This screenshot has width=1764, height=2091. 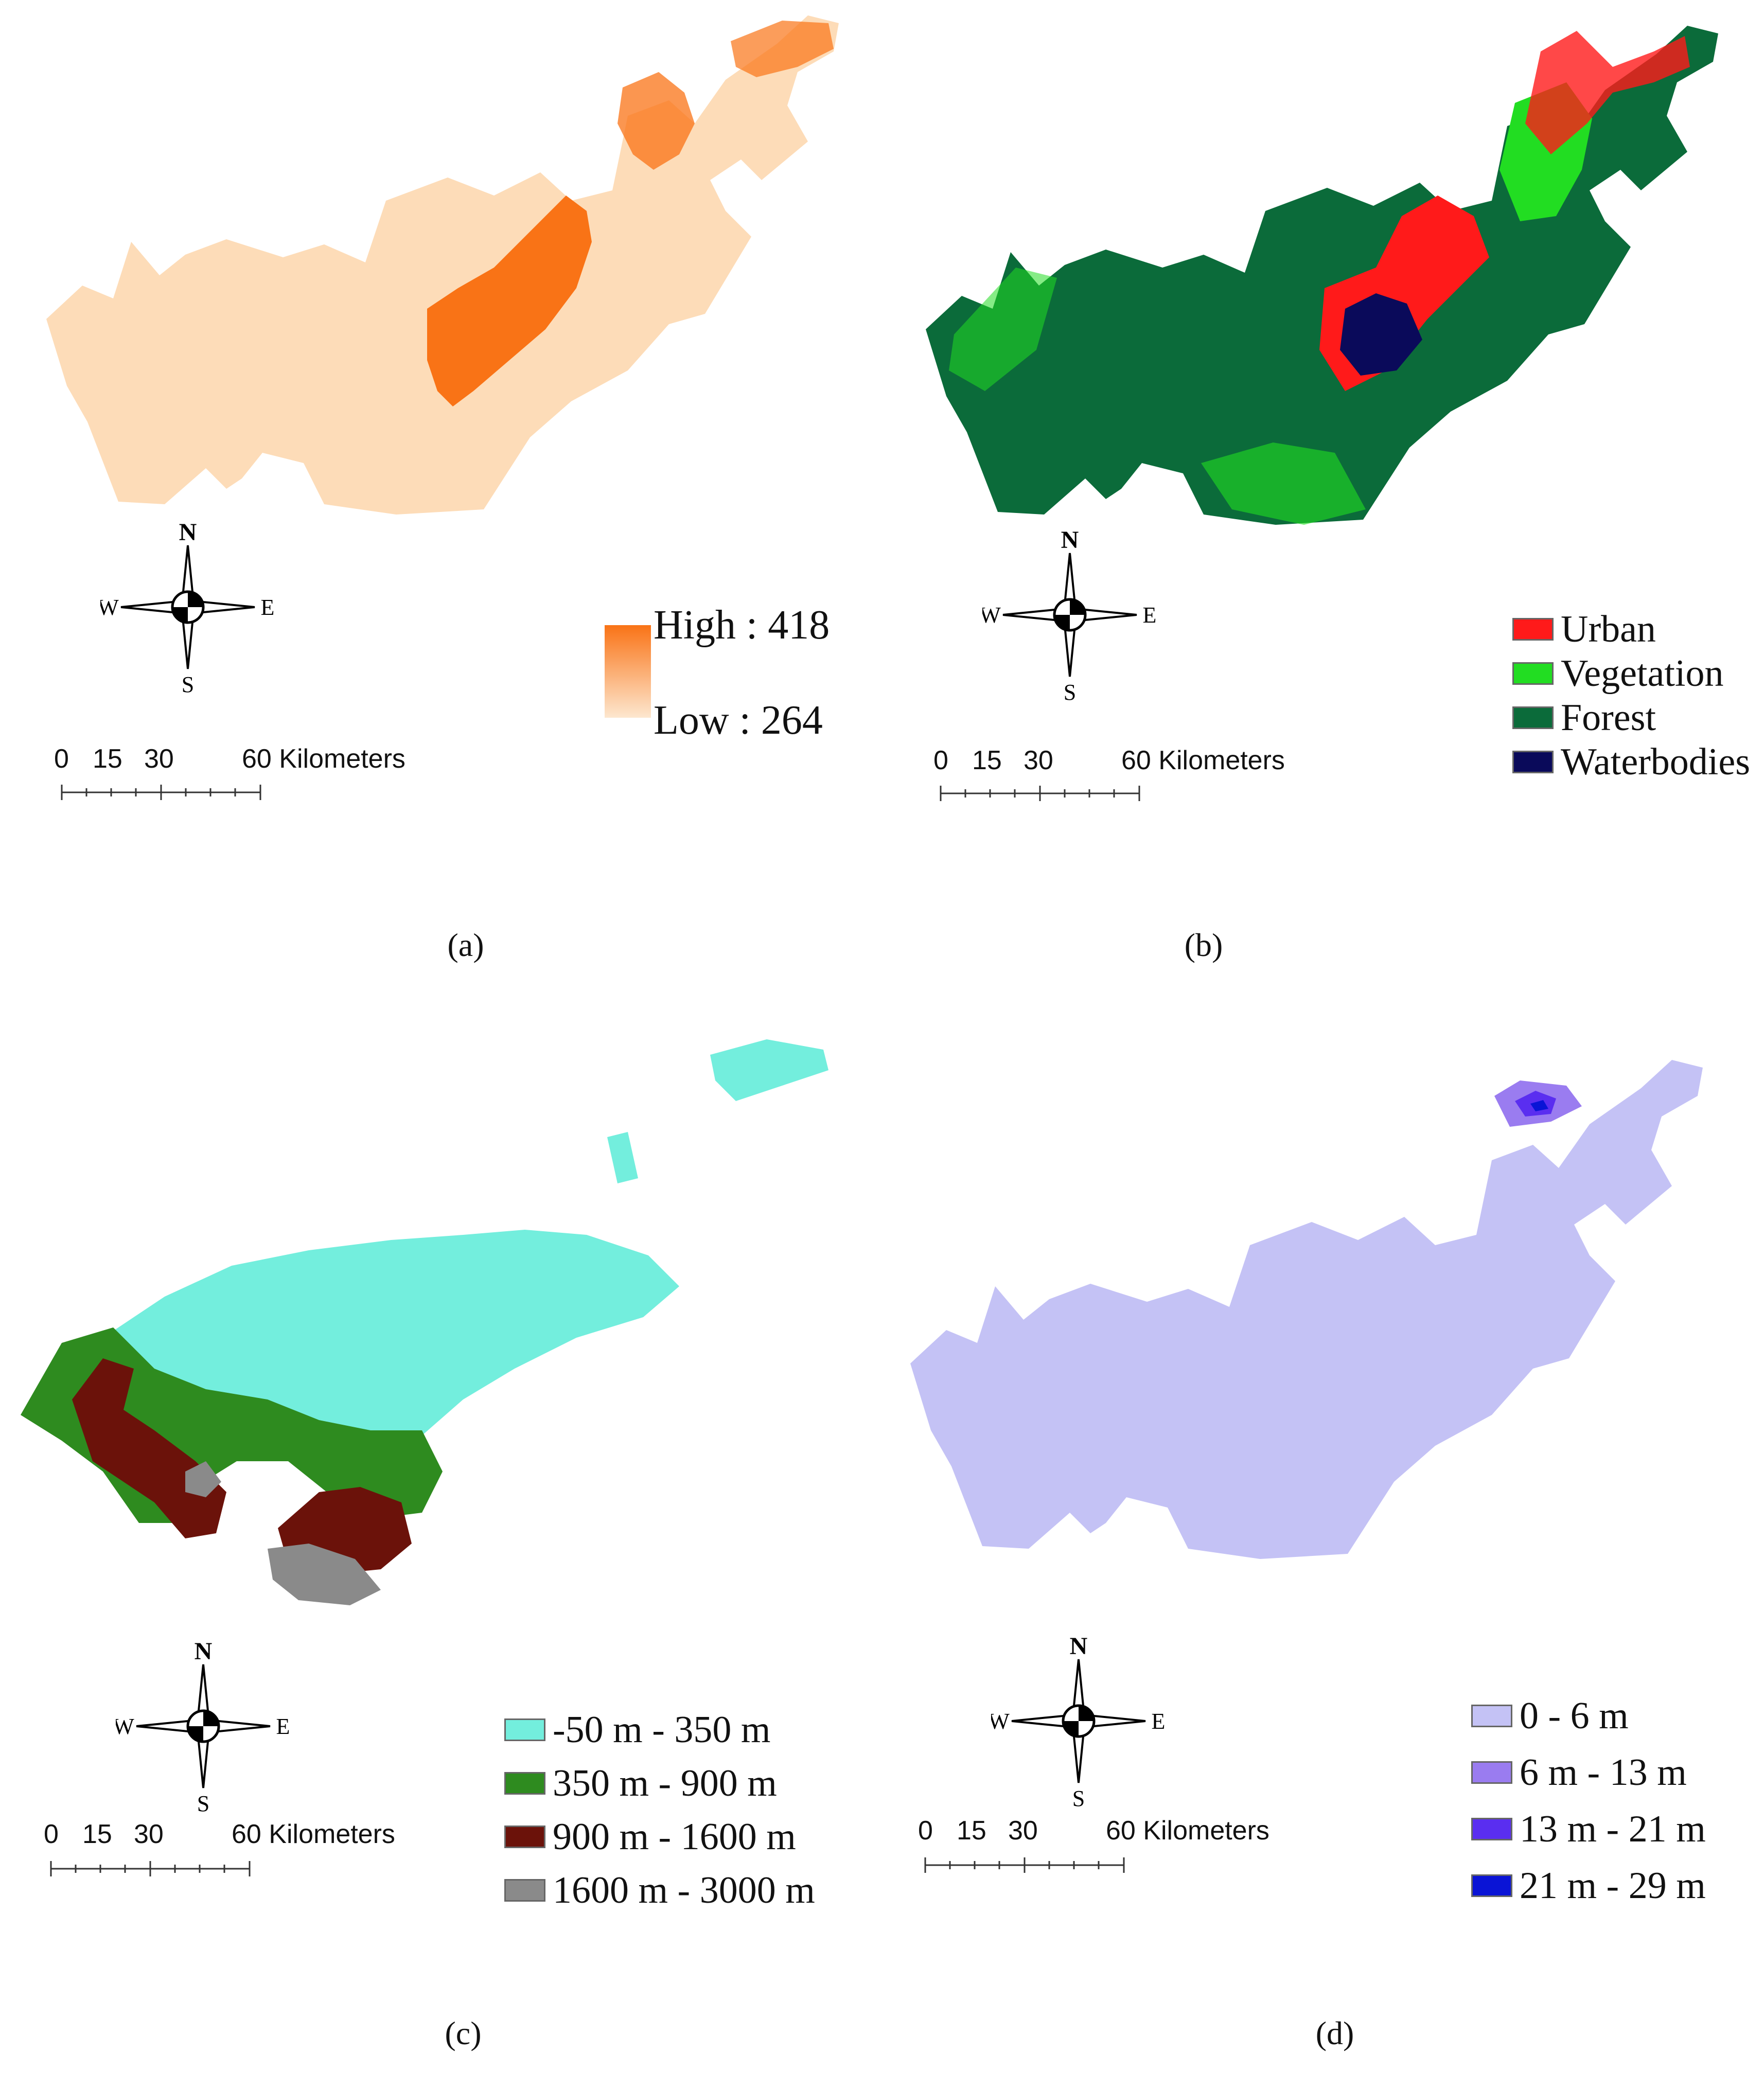 What do you see at coordinates (1203, 945) in the screenshot?
I see `caption-b: (b)` at bounding box center [1203, 945].